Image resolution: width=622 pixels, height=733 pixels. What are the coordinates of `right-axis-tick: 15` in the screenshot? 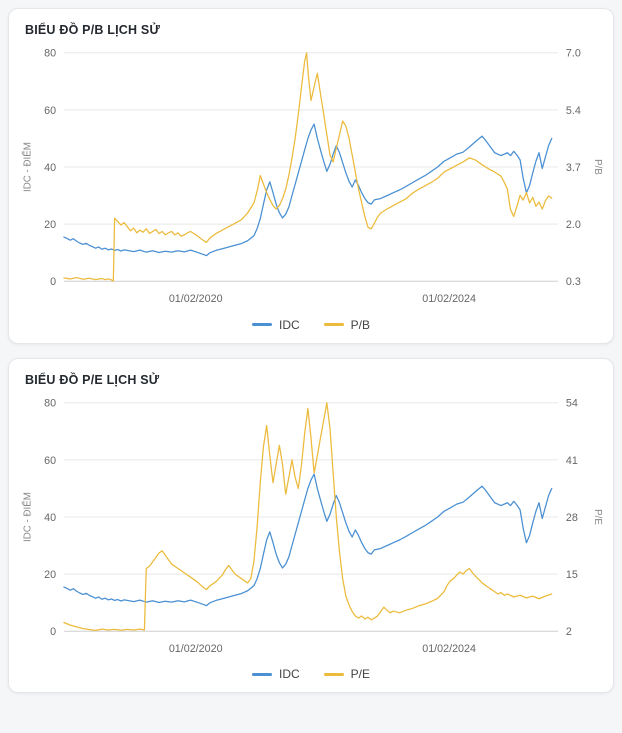 It's located at (572, 575).